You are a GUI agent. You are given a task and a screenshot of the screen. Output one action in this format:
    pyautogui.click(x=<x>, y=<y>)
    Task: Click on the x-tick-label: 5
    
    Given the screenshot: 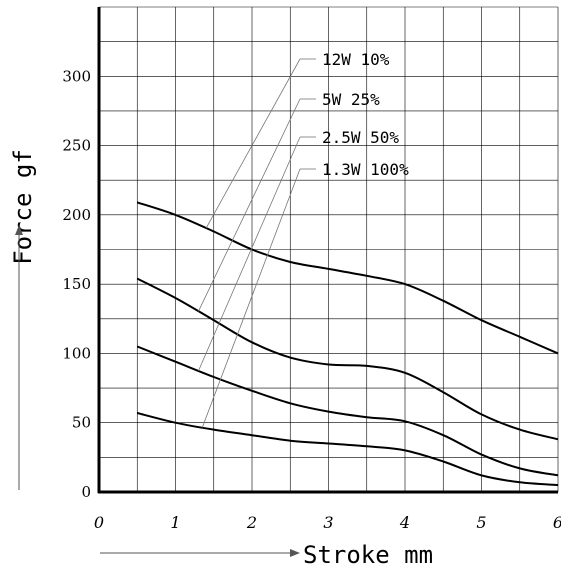 What is the action you would take?
    pyautogui.click(x=481, y=522)
    